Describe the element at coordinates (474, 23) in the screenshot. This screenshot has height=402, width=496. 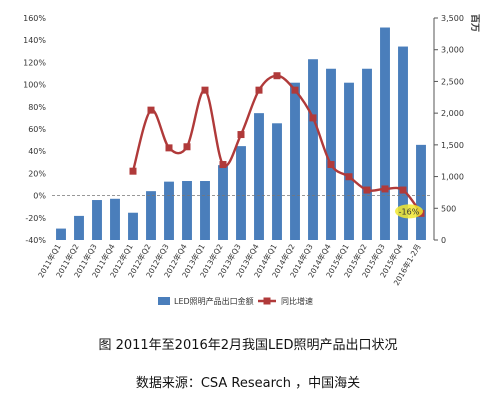
I see `right-axis-label: 百万` at that location.